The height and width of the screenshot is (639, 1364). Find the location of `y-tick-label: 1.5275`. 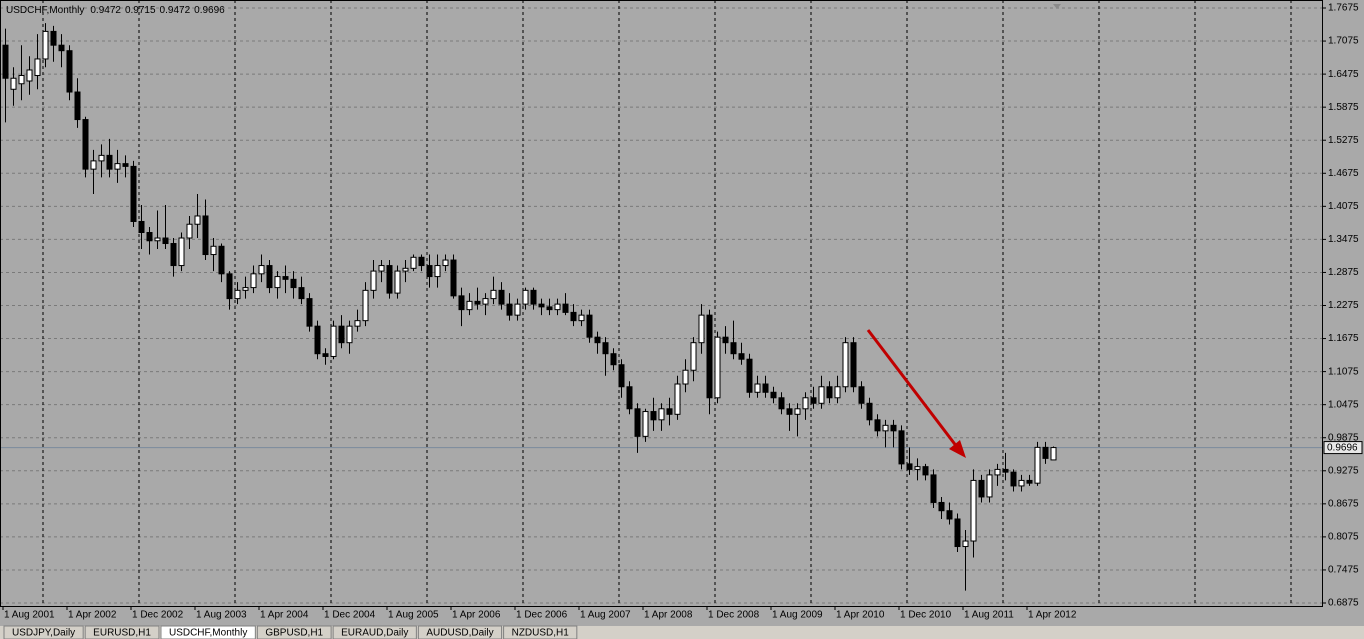

y-tick-label: 1.5275 is located at coordinates (1343, 140).